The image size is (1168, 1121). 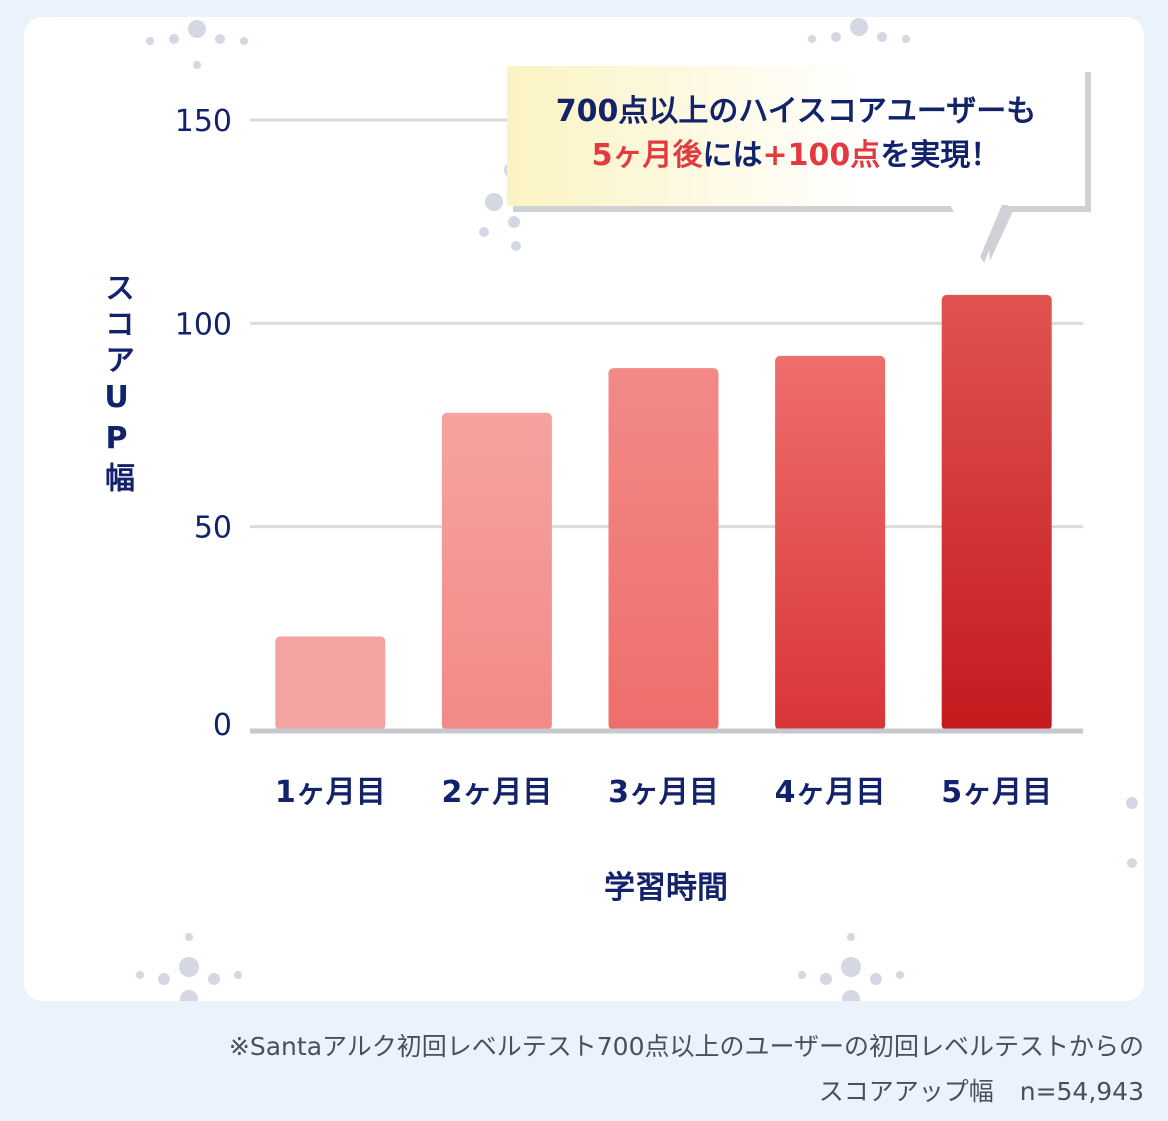 What do you see at coordinates (663, 792) in the screenshot?
I see `x-tick-label: 3ヶ月目` at bounding box center [663, 792].